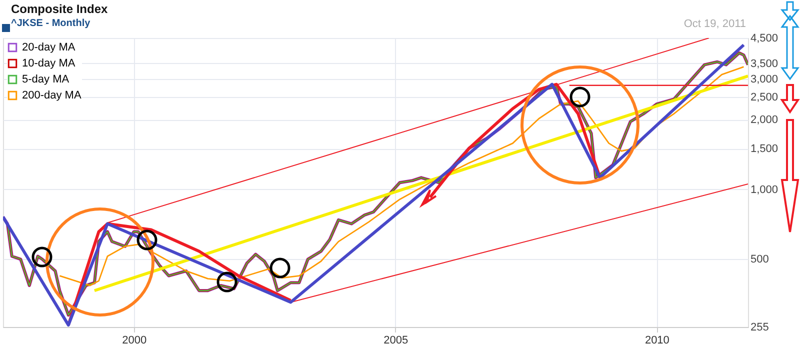 The image size is (800, 351). I want to click on chart-title: Composite Index, so click(59, 9).